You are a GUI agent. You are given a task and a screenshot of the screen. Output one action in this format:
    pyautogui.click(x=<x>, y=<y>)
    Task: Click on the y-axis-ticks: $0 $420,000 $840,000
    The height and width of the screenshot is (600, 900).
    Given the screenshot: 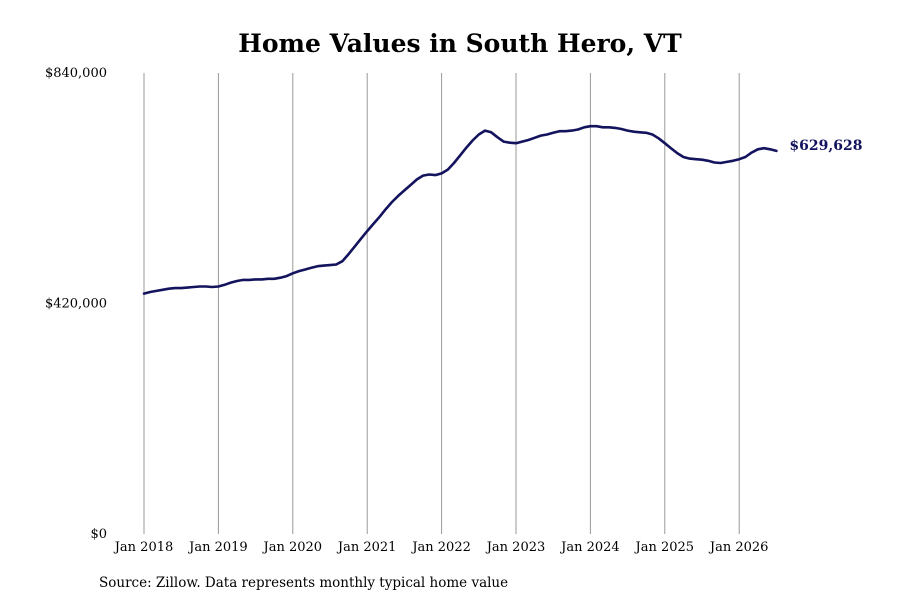 What is the action you would take?
    pyautogui.click(x=76, y=304)
    